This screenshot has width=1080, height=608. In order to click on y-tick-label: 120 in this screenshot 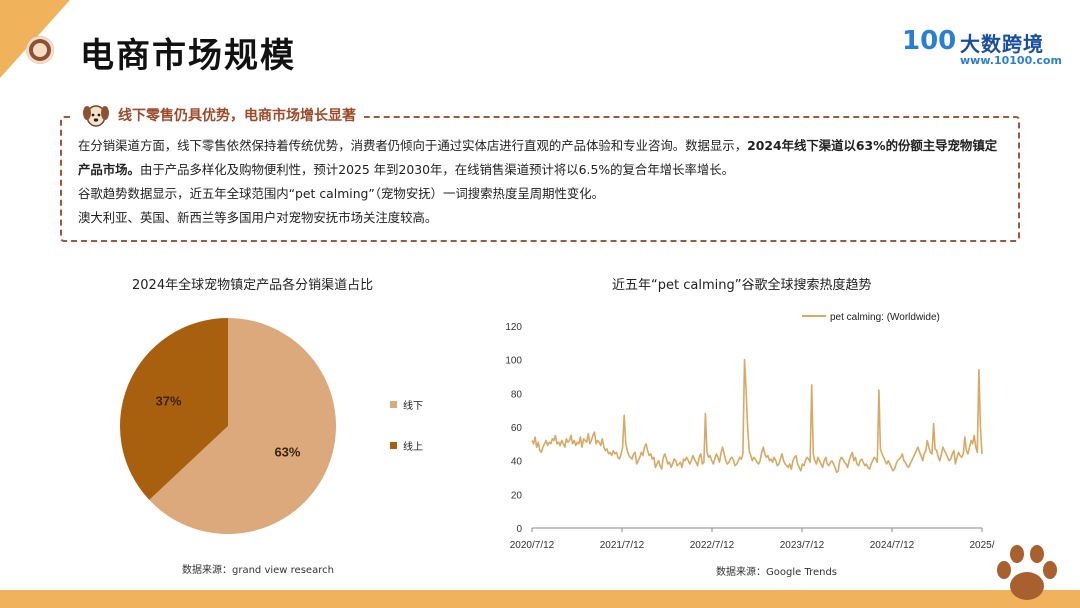, I will do `click(513, 327)`.